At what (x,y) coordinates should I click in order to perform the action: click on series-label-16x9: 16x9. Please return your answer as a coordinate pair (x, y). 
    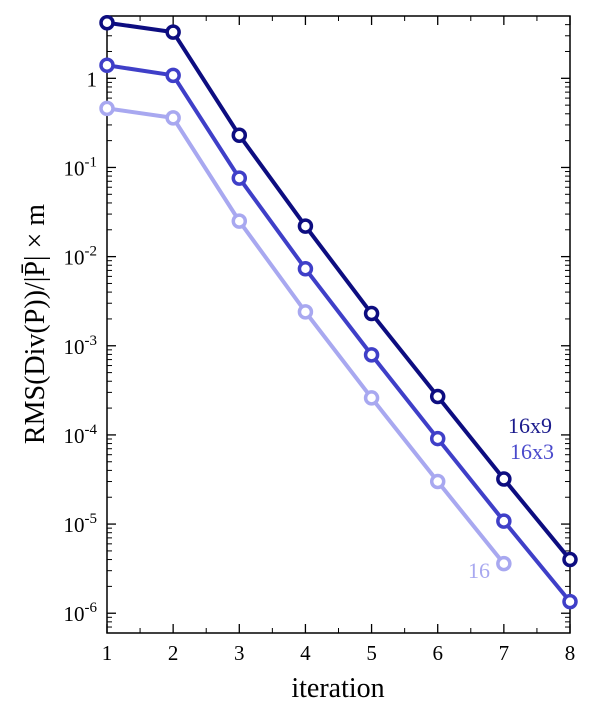
    Looking at the image, I should click on (530, 425).